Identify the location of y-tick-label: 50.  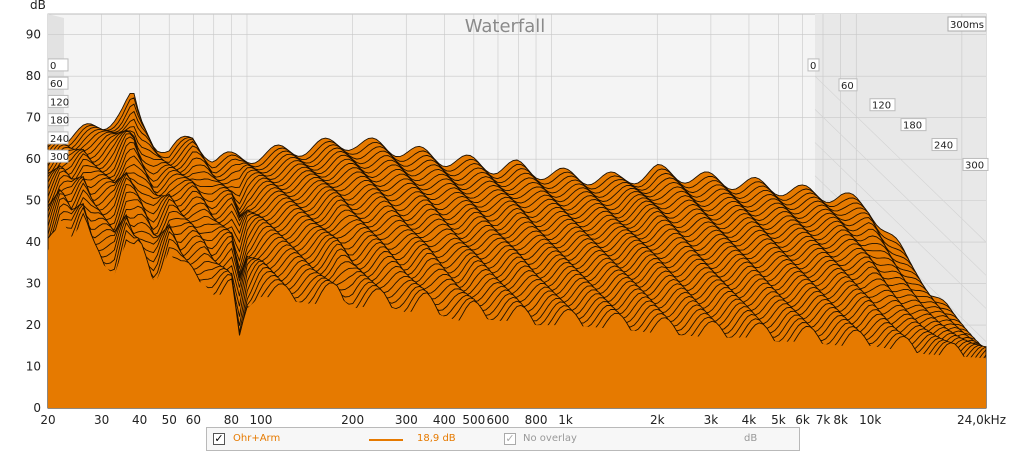
(33, 201).